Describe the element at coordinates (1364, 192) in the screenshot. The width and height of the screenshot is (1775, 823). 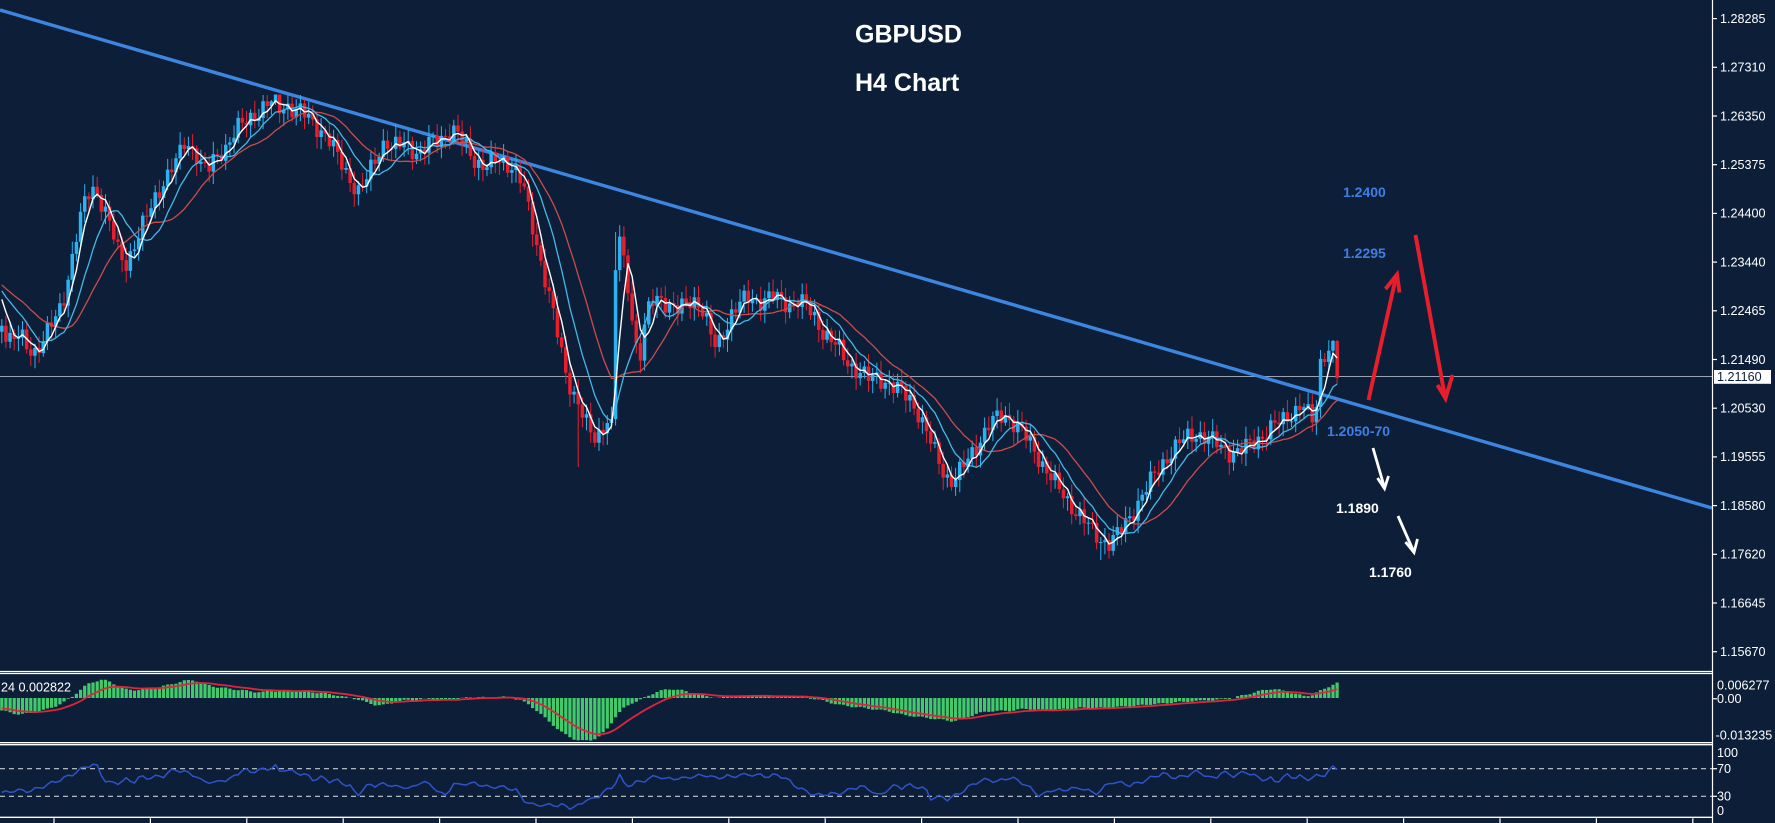
I see `svg-text: 1.2400` at that location.